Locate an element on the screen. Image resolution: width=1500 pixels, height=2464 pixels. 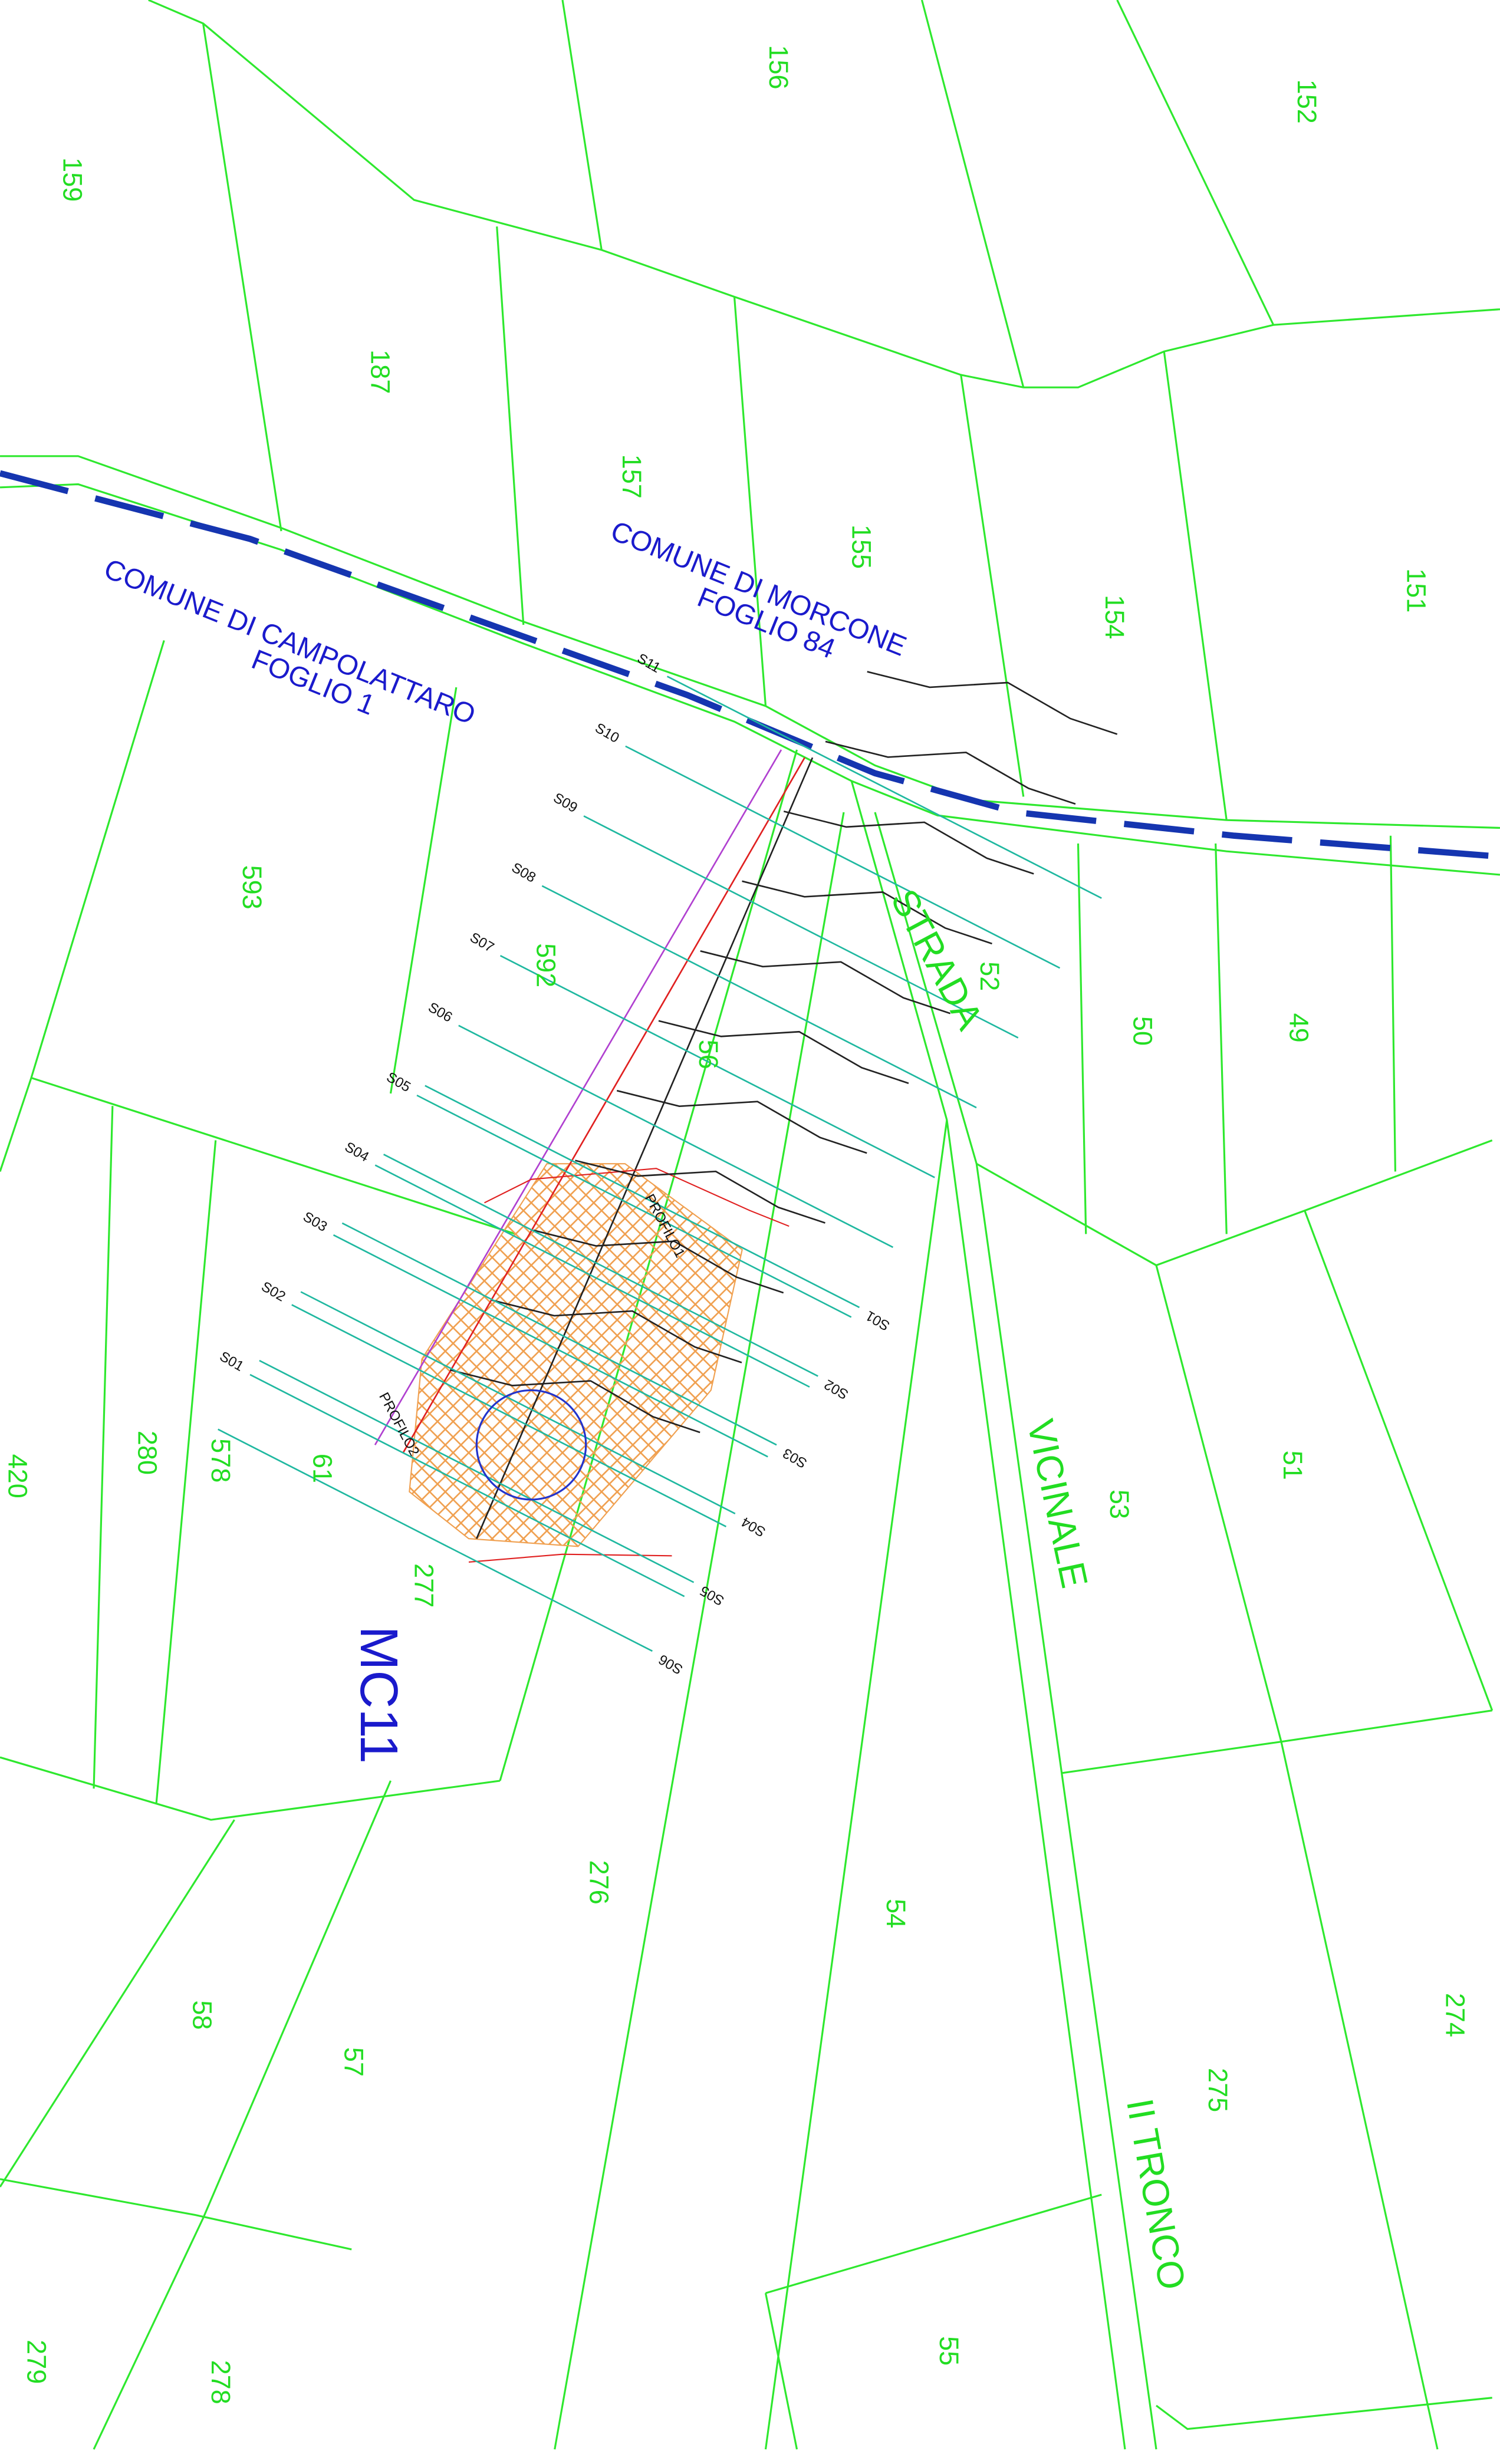
parcel-number: 187 is located at coordinates (380, 372).